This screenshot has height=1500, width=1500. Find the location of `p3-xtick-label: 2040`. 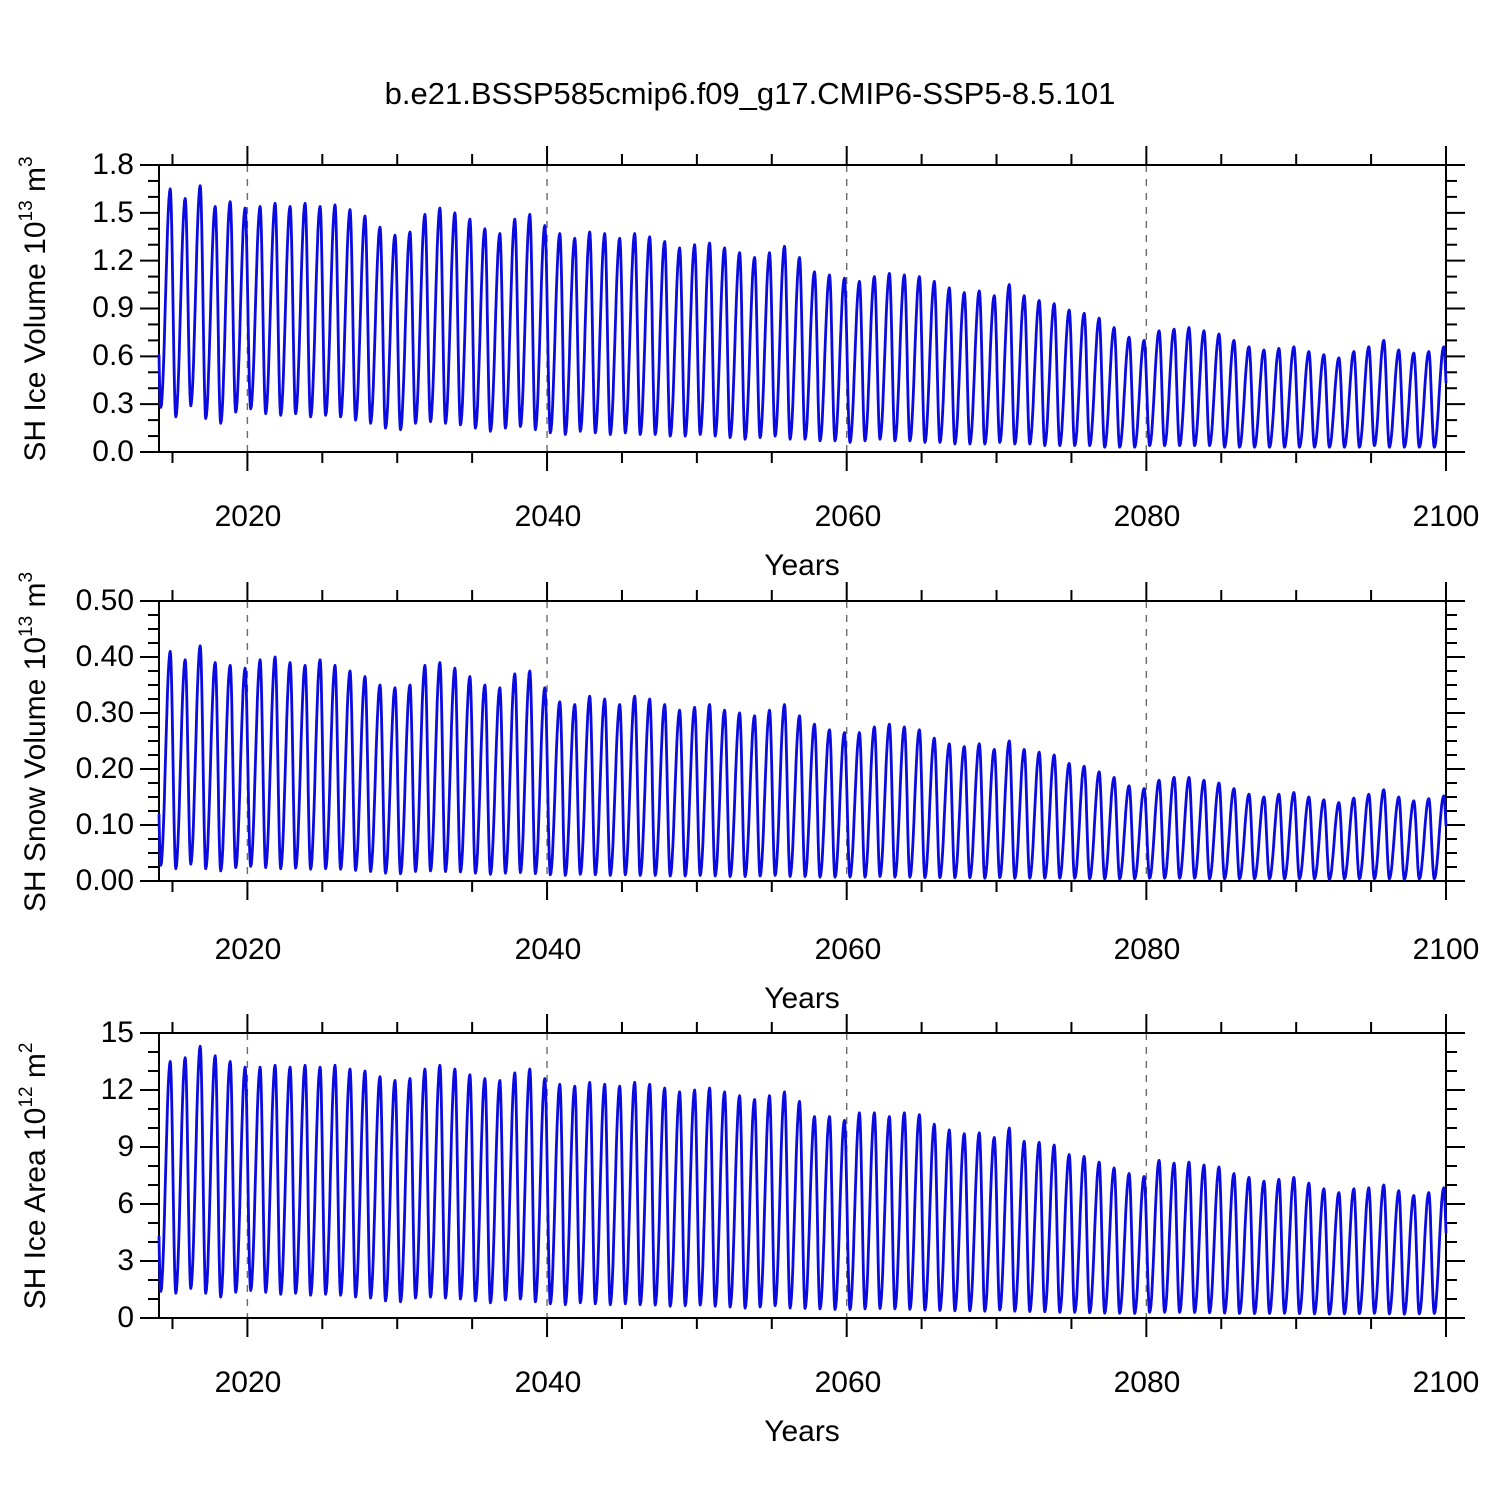

p3-xtick-label: 2040 is located at coordinates (548, 1382).